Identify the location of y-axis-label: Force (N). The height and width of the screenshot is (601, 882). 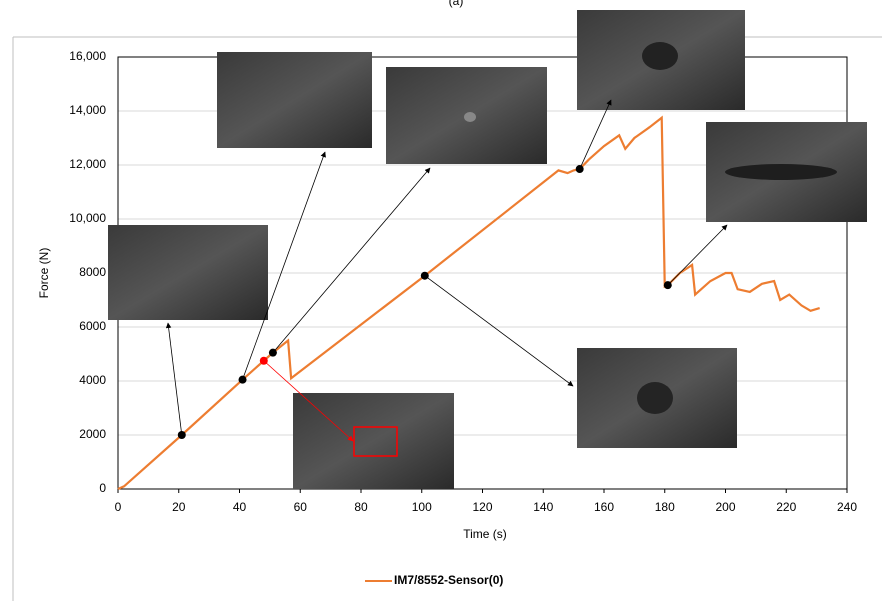
(44, 273).